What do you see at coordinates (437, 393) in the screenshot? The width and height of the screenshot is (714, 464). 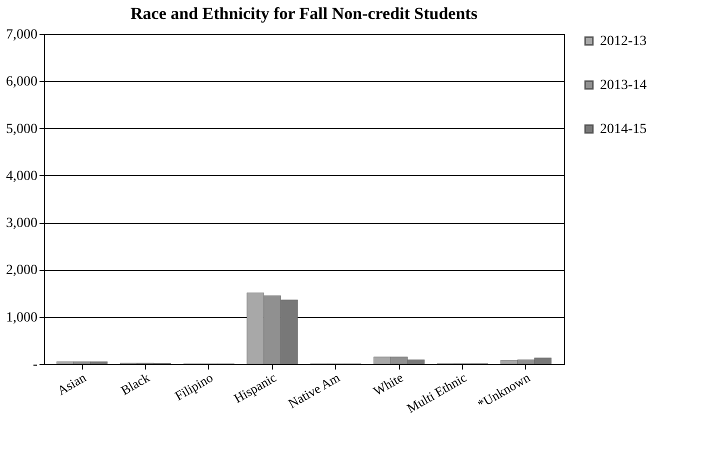 I see `x-tick-label: Multi Ethnic` at bounding box center [437, 393].